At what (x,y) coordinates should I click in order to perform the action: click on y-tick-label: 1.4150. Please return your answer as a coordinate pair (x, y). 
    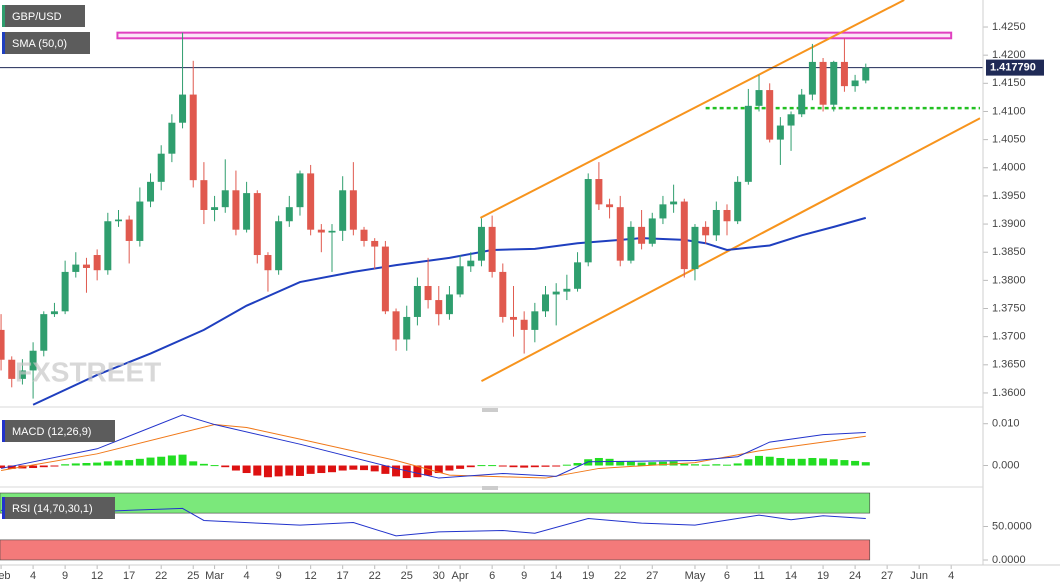
    Looking at the image, I should click on (1009, 83).